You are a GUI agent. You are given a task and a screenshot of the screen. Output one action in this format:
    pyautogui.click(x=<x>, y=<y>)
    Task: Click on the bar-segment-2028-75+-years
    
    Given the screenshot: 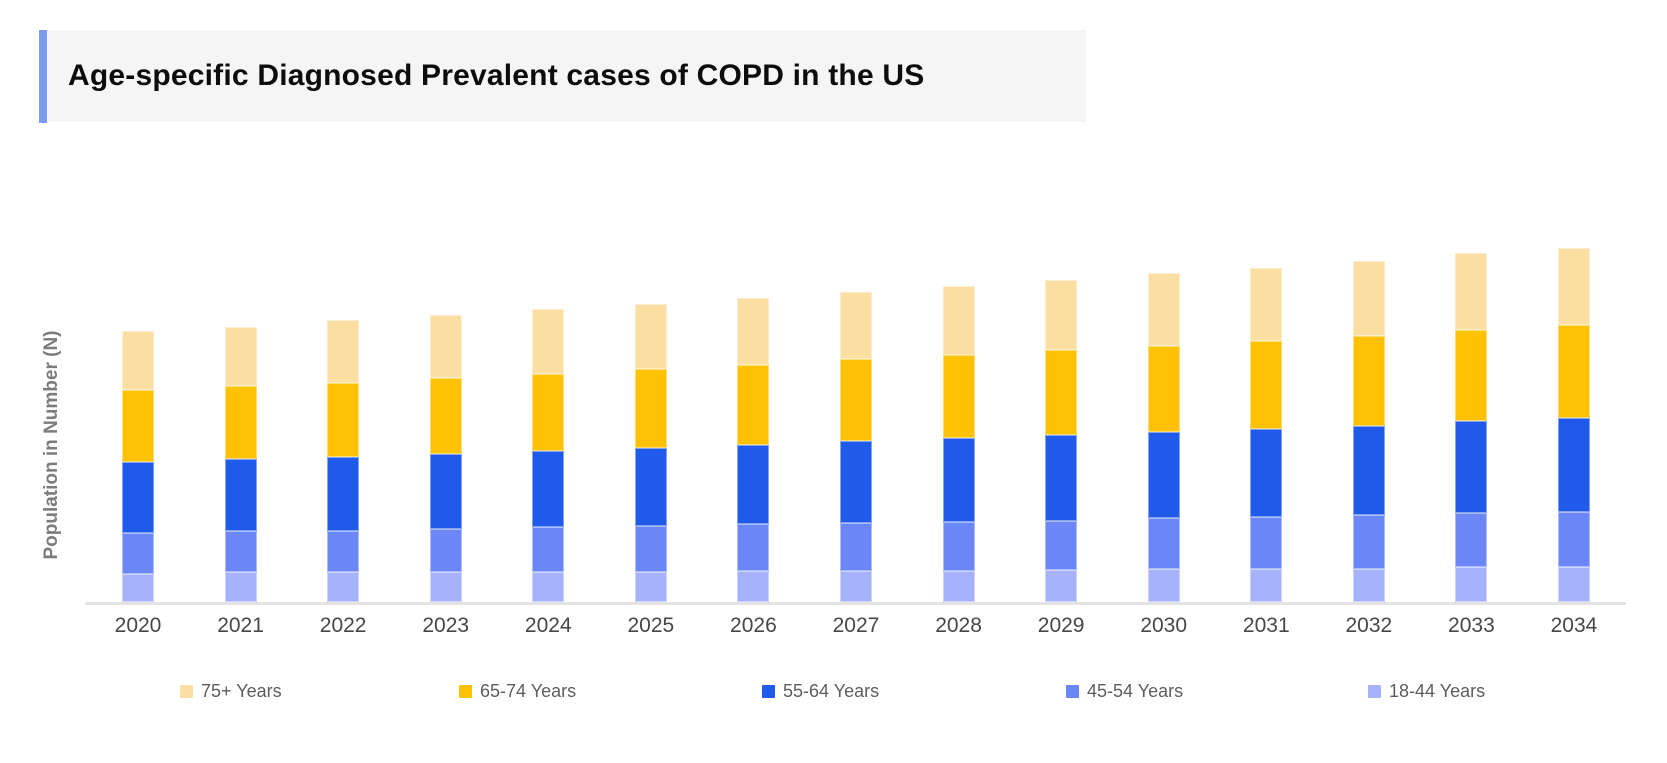 What is the action you would take?
    pyautogui.click(x=958, y=320)
    